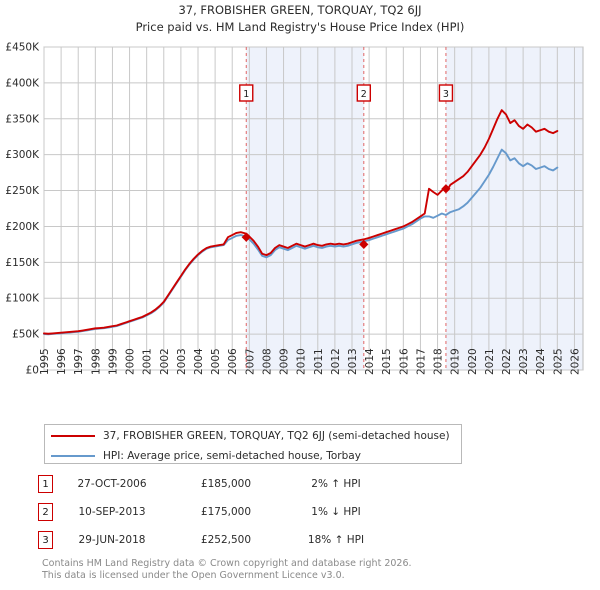  I want to click on svg-text: 2002, so click(165, 361).